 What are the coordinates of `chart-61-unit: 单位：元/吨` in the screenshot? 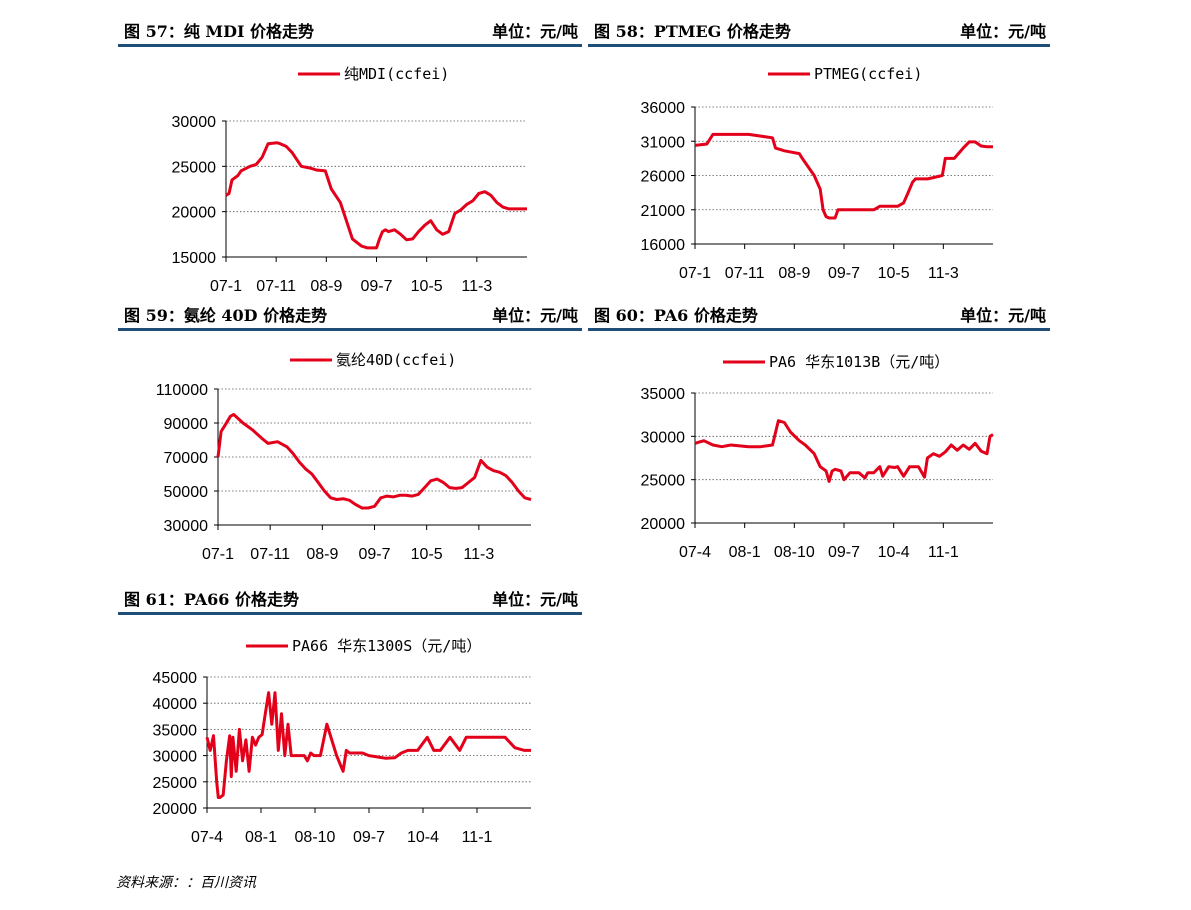 It's located at (535, 599).